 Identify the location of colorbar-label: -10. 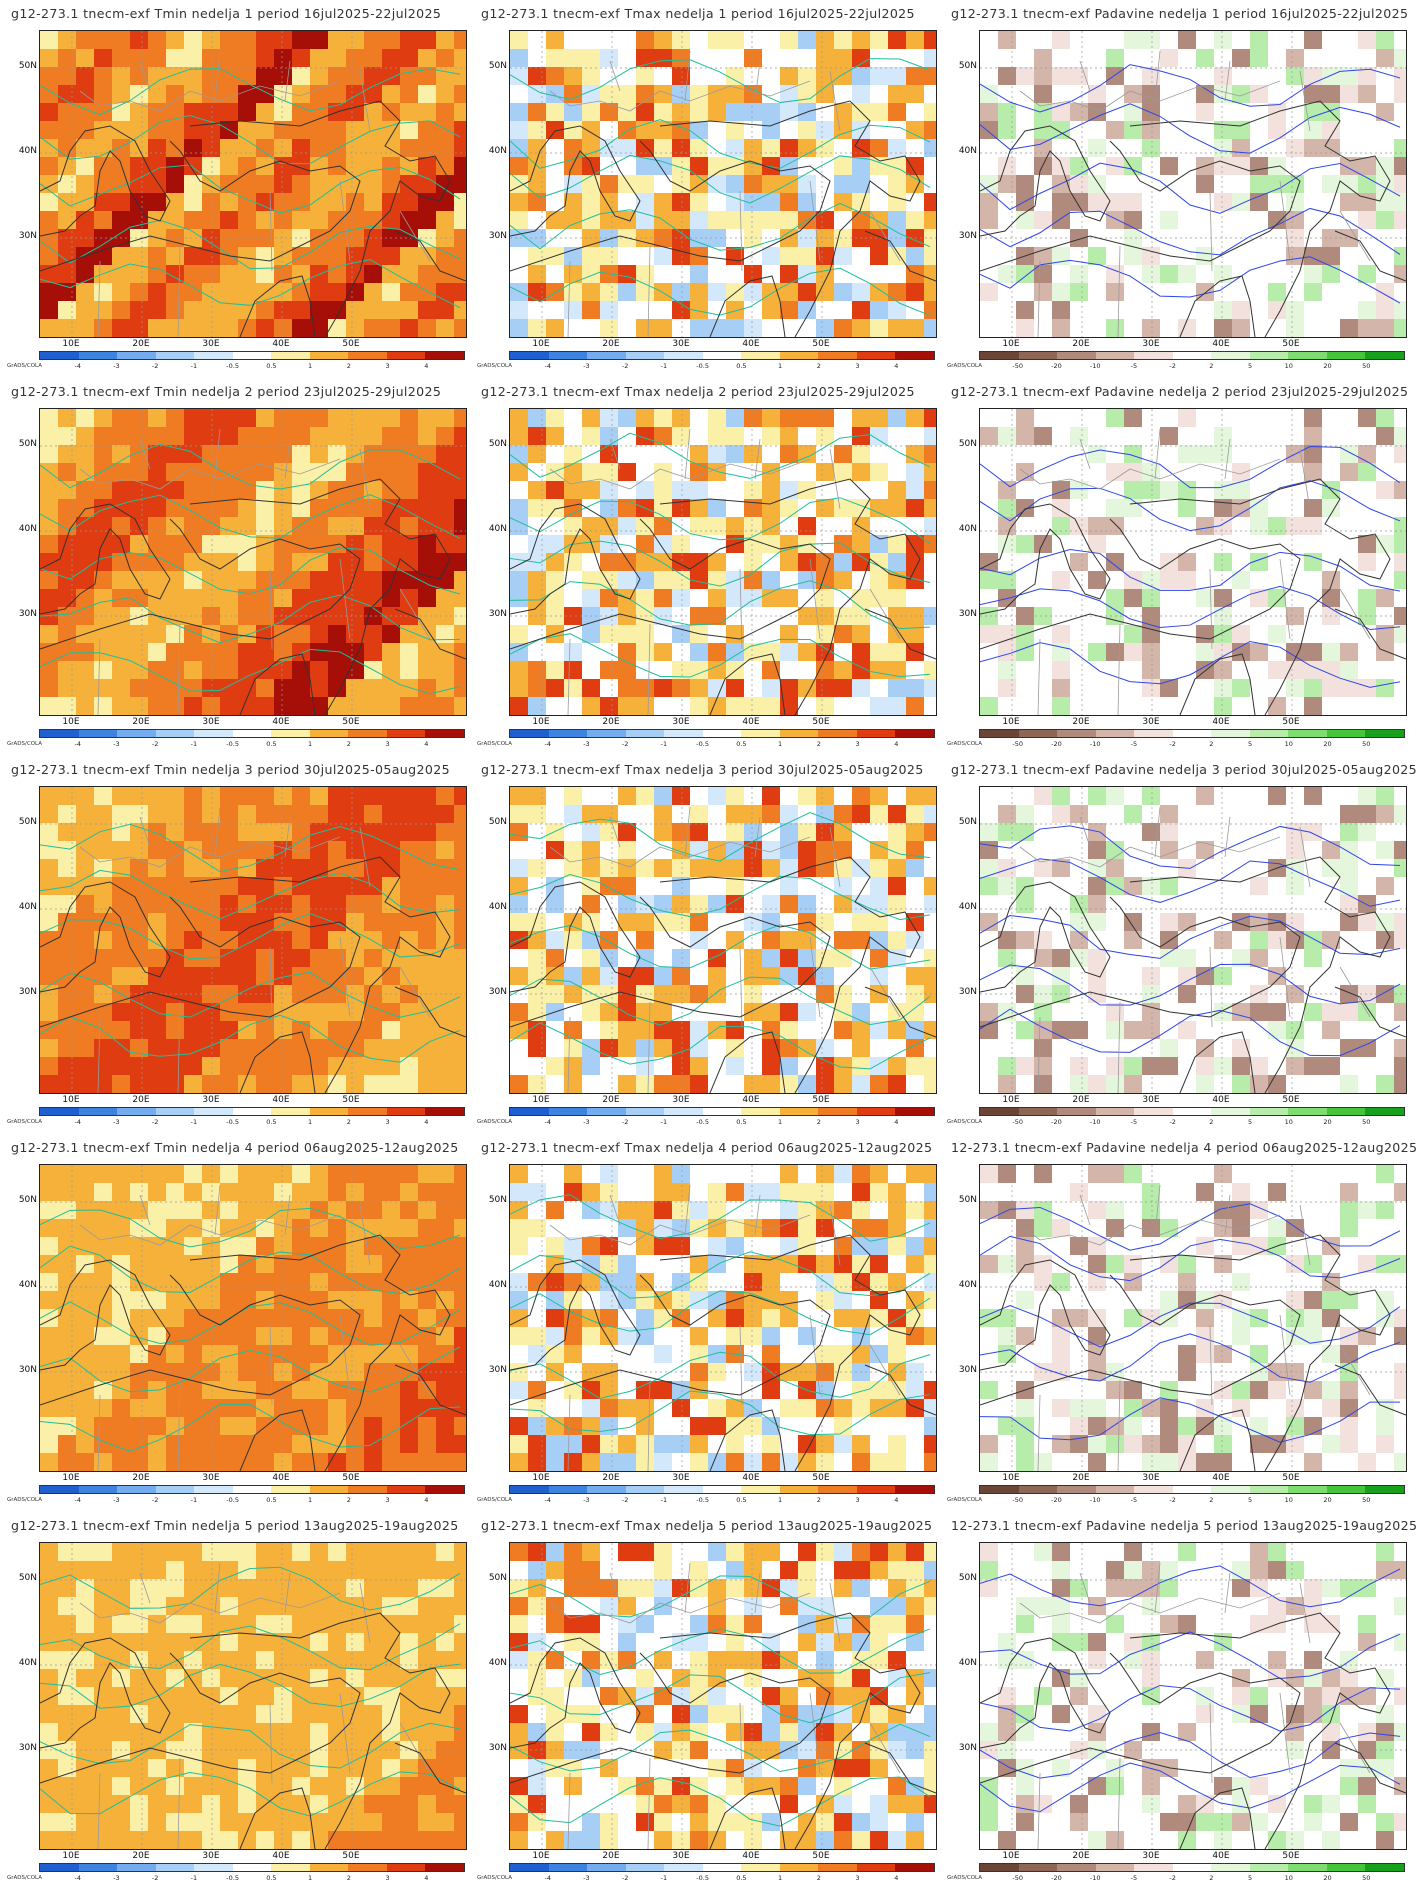
(1095, 744).